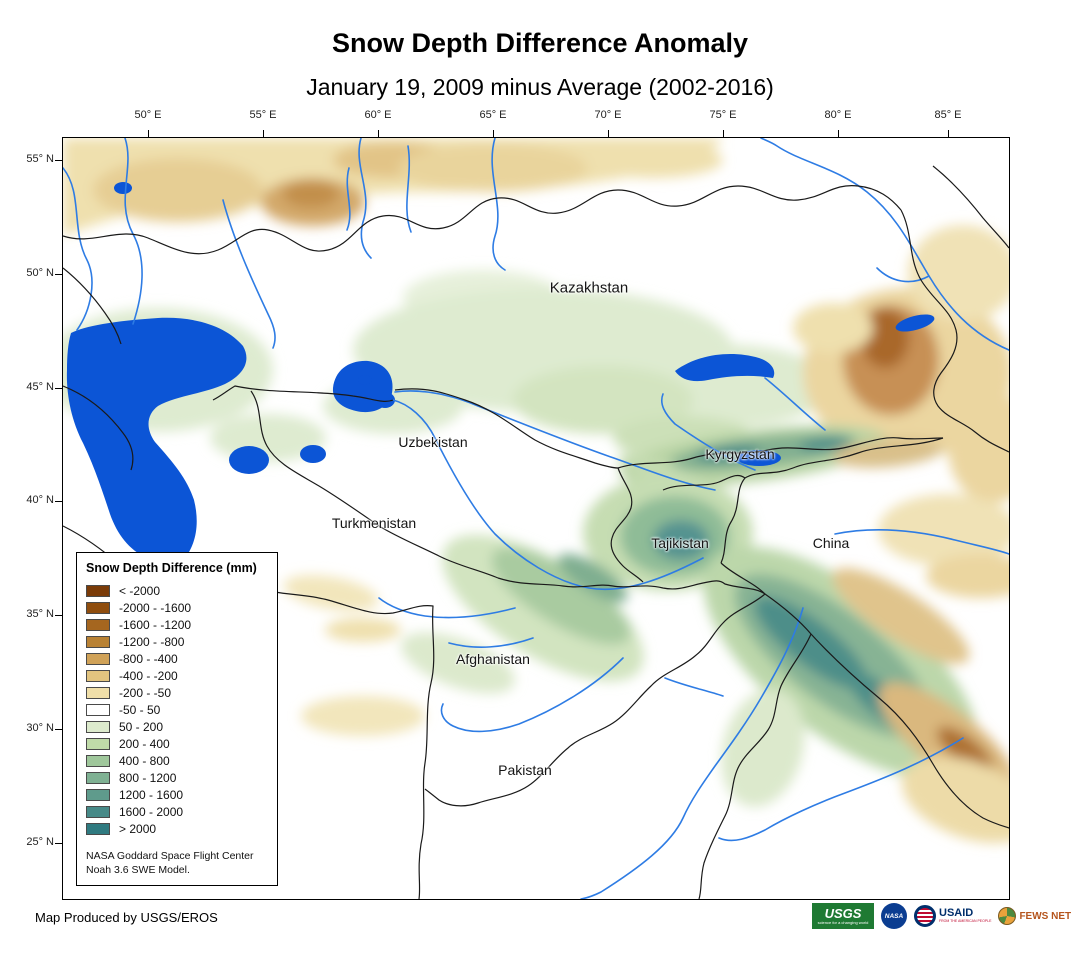  What do you see at coordinates (177, 828) in the screenshot?
I see `legend-item: > 2000` at bounding box center [177, 828].